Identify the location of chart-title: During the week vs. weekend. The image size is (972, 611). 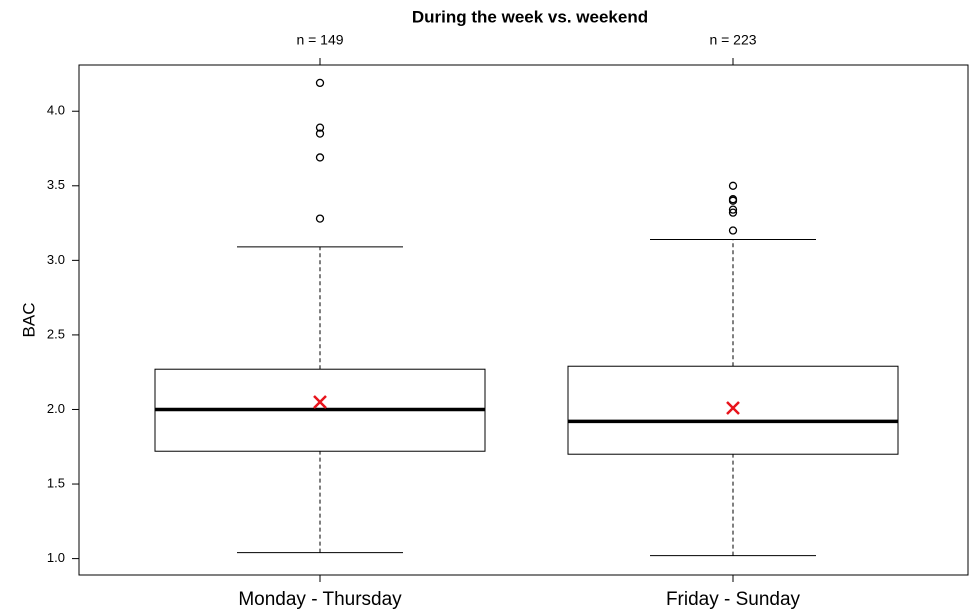
(530, 16).